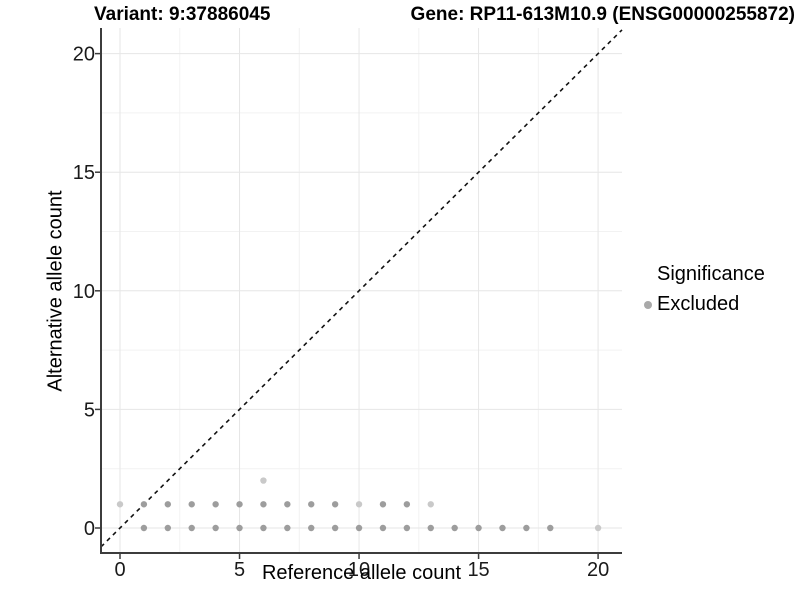  I want to click on x-tick-label: 15, so click(478, 570).